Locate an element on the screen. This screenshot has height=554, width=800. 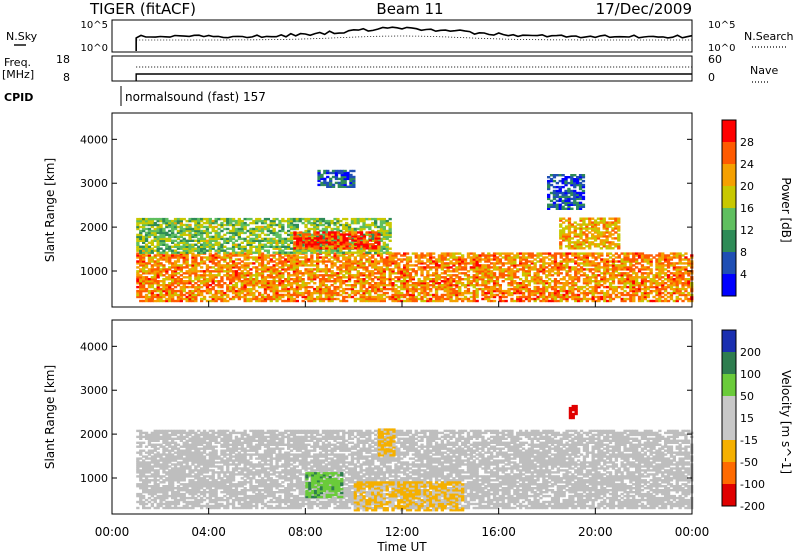
noise-left-tick-bottom: 10^0 is located at coordinates (94, 48).